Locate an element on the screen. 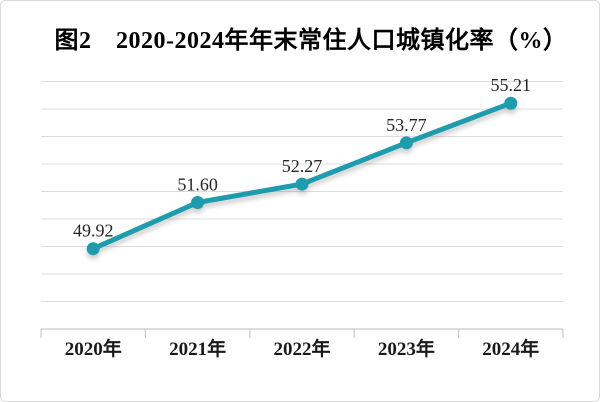  data-label: 53.77 is located at coordinates (406, 125).